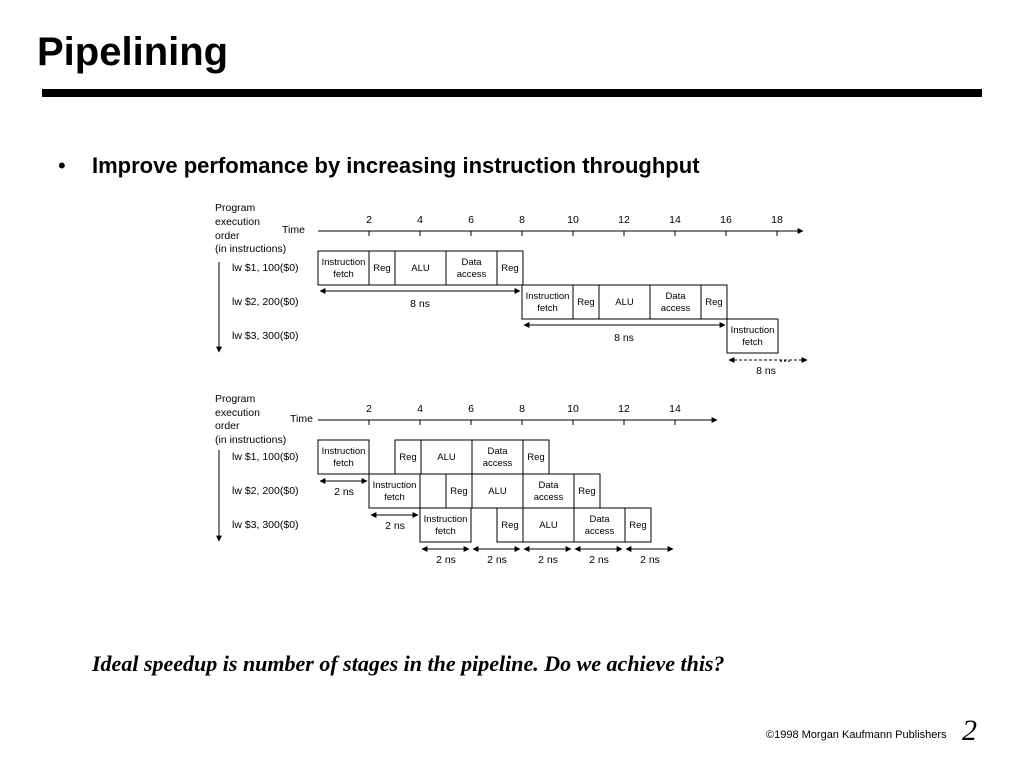 This screenshot has height=768, width=1024. I want to click on order-label-line3: order, so click(227, 426).